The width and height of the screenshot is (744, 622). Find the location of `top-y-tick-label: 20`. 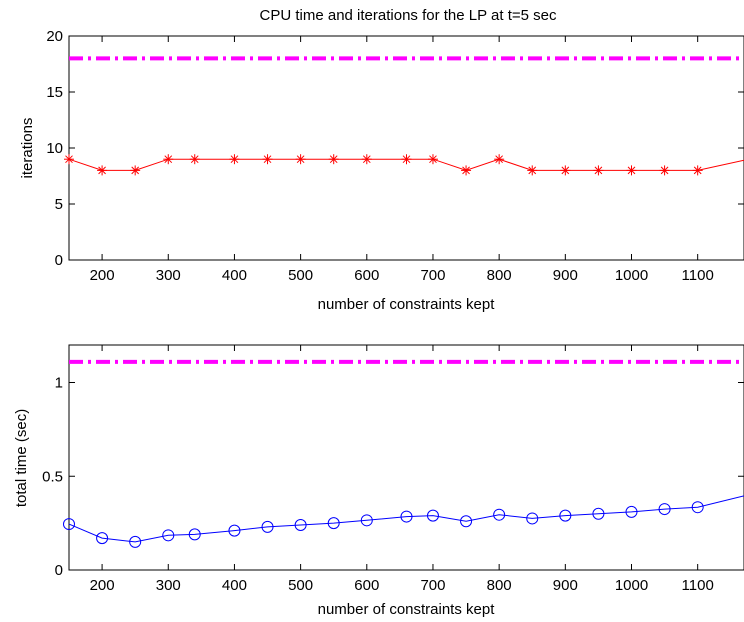

top-y-tick-label: 20 is located at coordinates (54, 36).